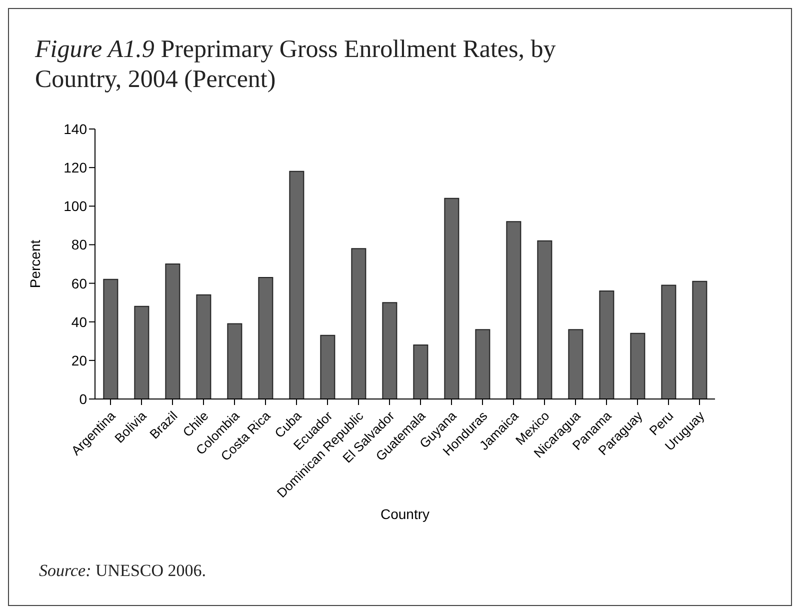 The height and width of the screenshot is (616, 802). I want to click on y-tick-label: 40, so click(79, 322).